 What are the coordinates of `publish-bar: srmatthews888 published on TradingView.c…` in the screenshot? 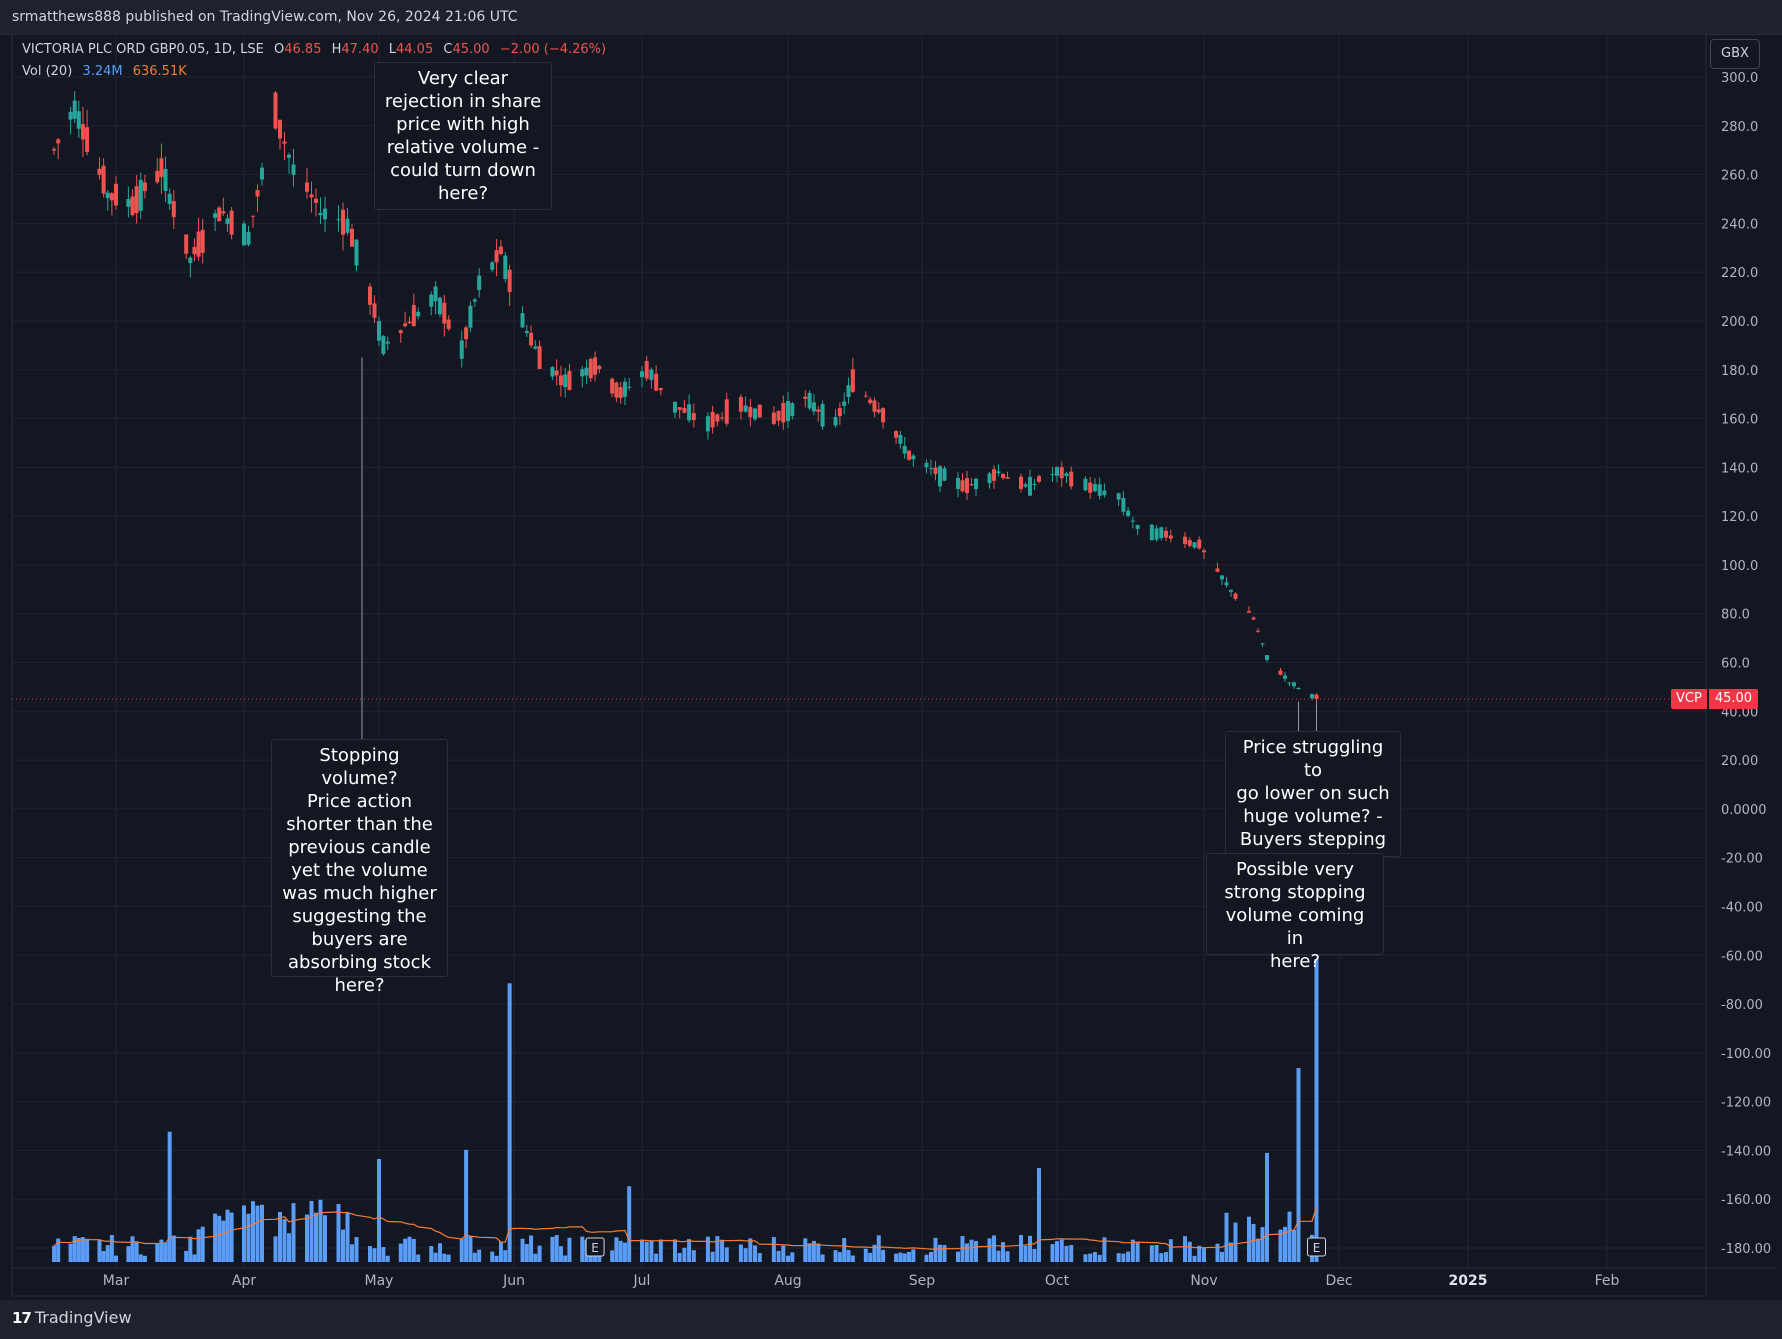 It's located at (891, 17).